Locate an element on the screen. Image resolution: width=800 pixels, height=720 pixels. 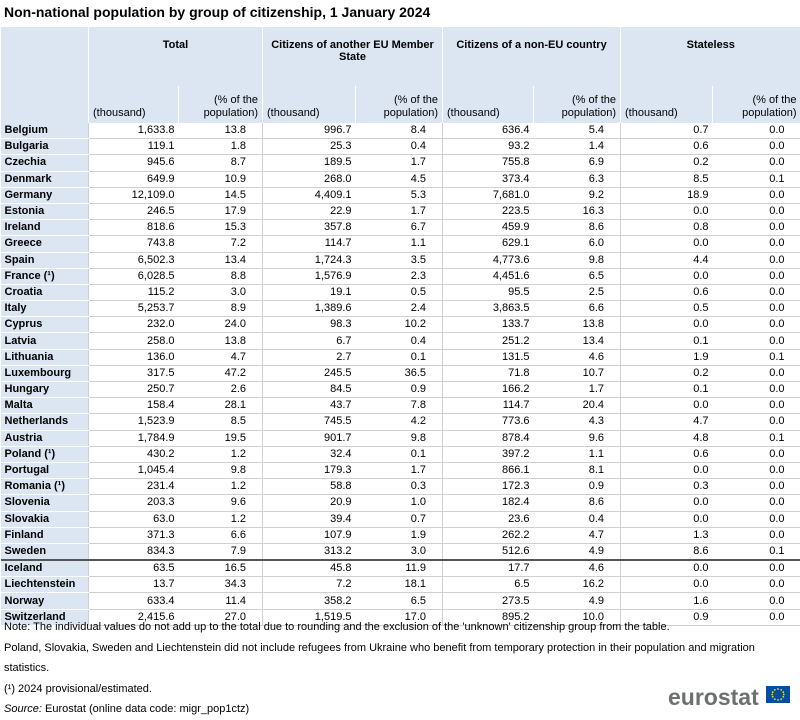
value-cell: 1,784.9 is located at coordinates (134, 438).